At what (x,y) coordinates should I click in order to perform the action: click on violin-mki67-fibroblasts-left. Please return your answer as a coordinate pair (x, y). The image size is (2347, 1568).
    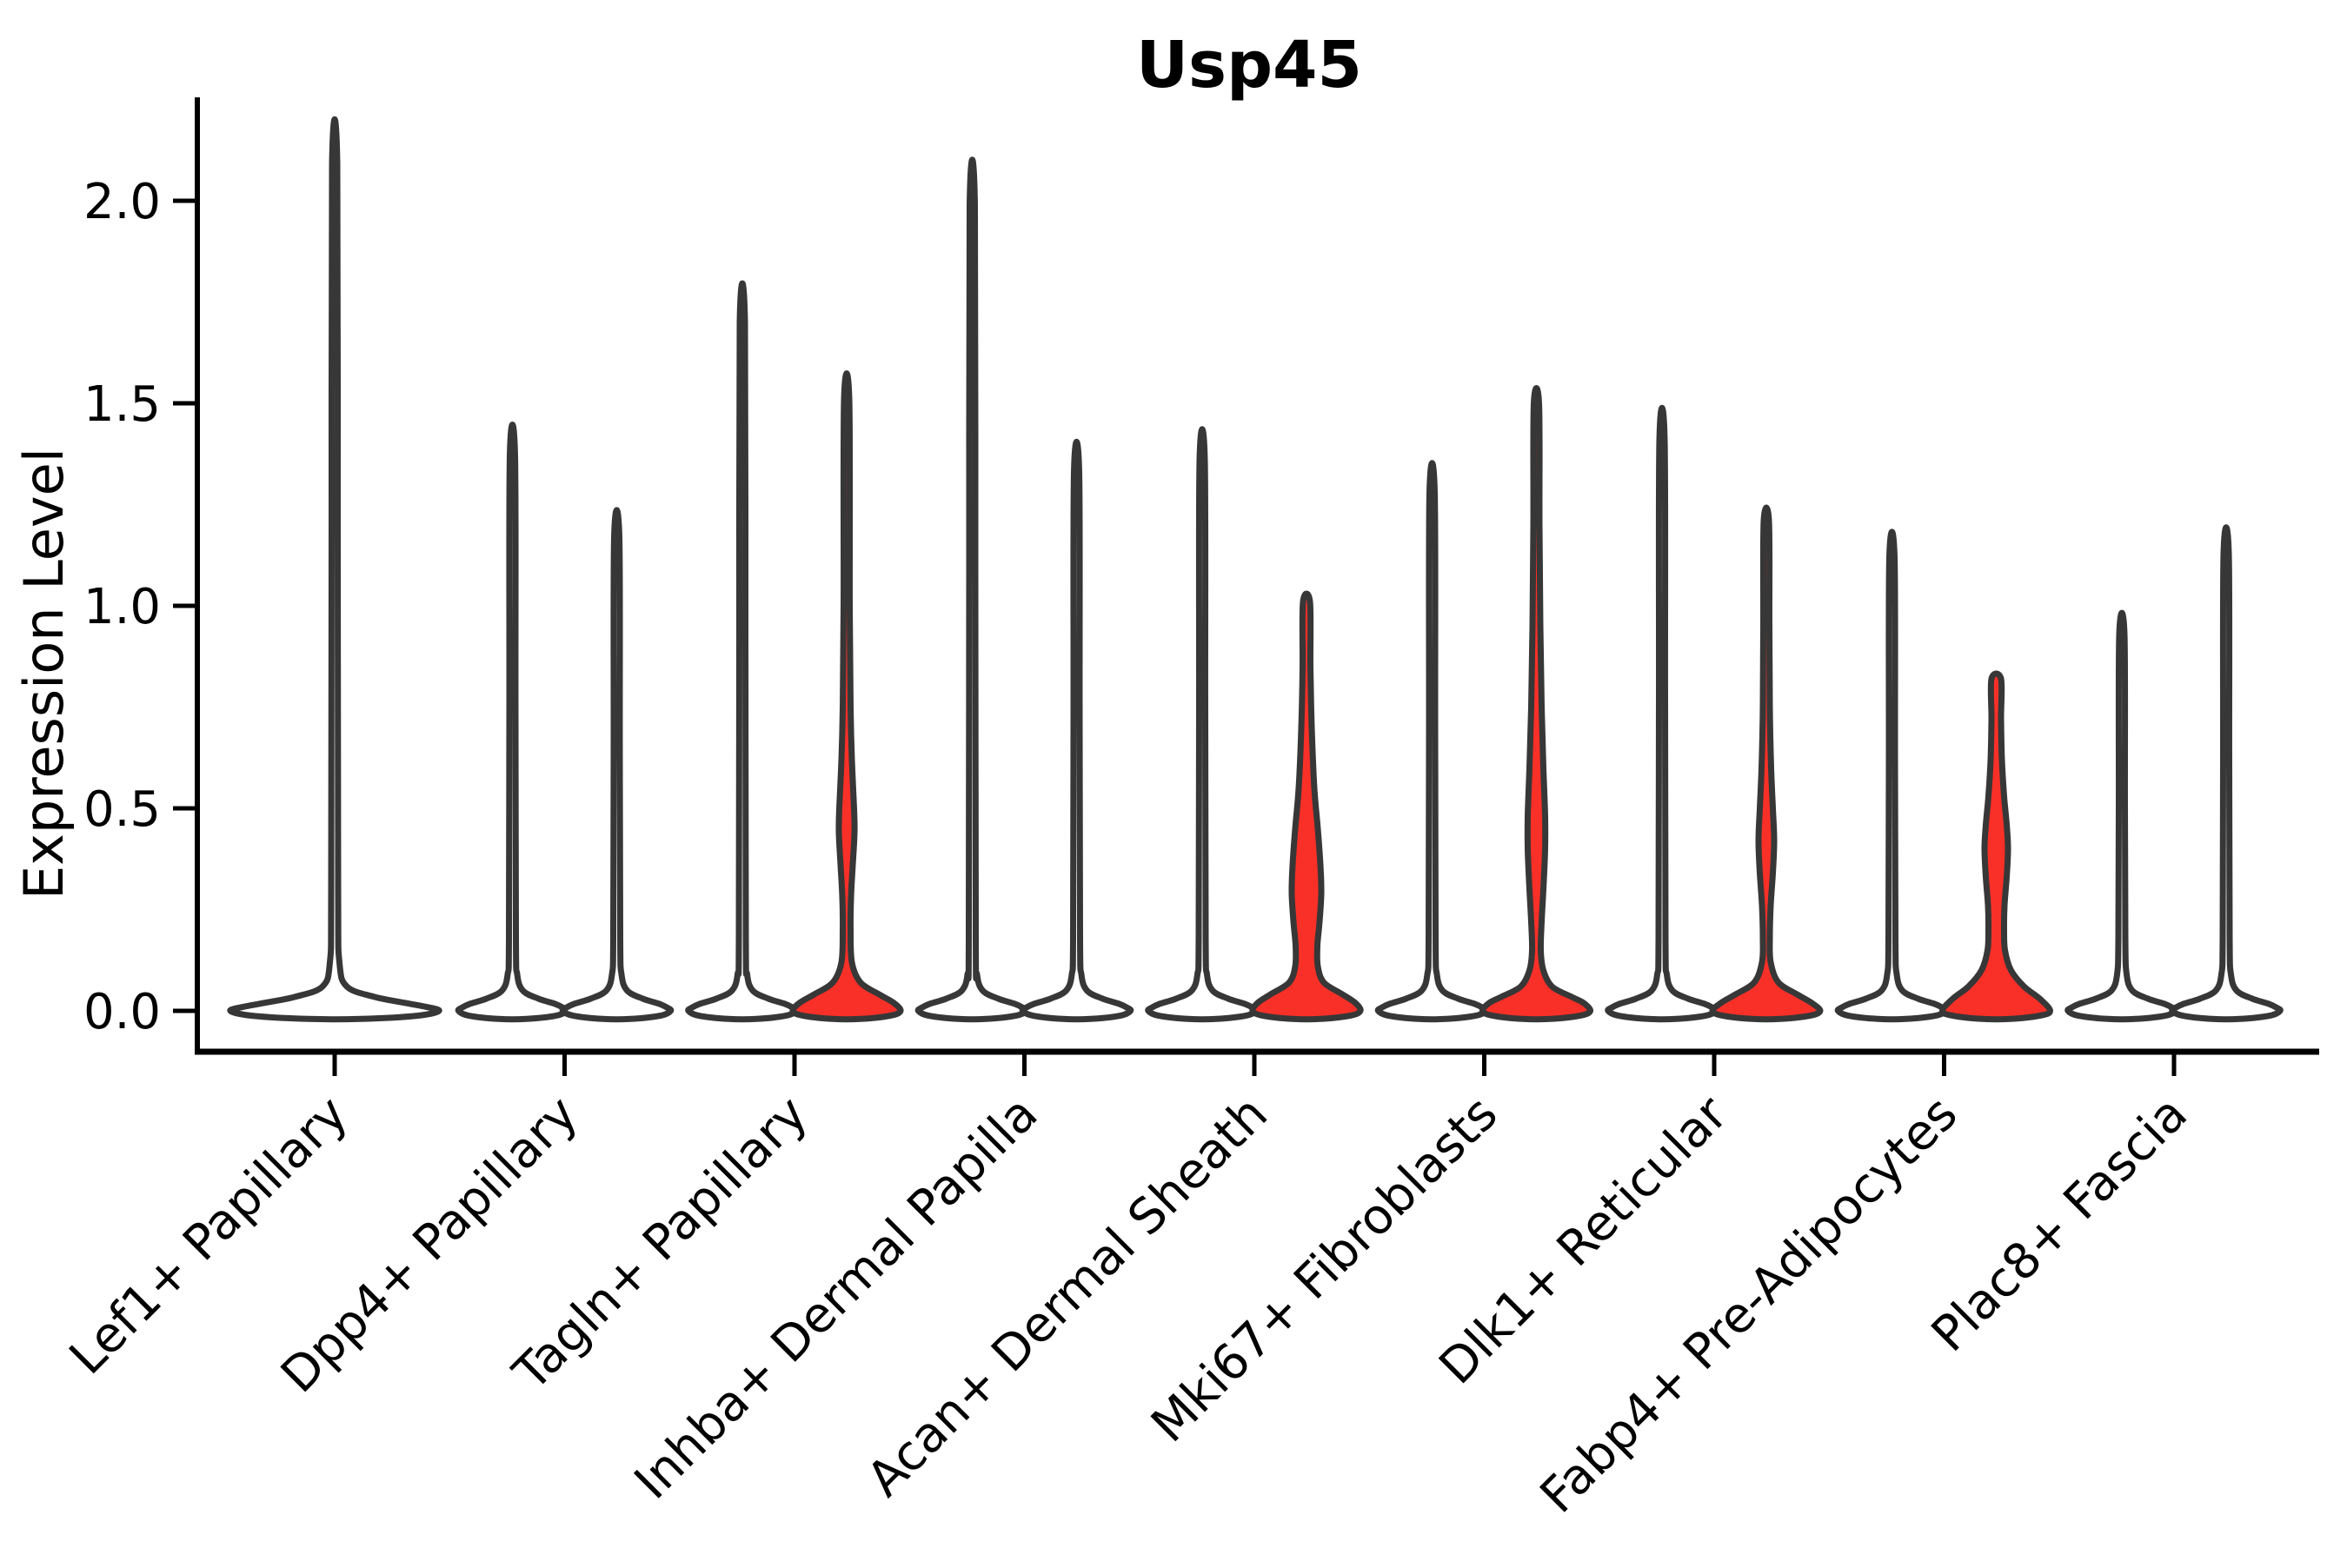
    Looking at the image, I should click on (1432, 741).